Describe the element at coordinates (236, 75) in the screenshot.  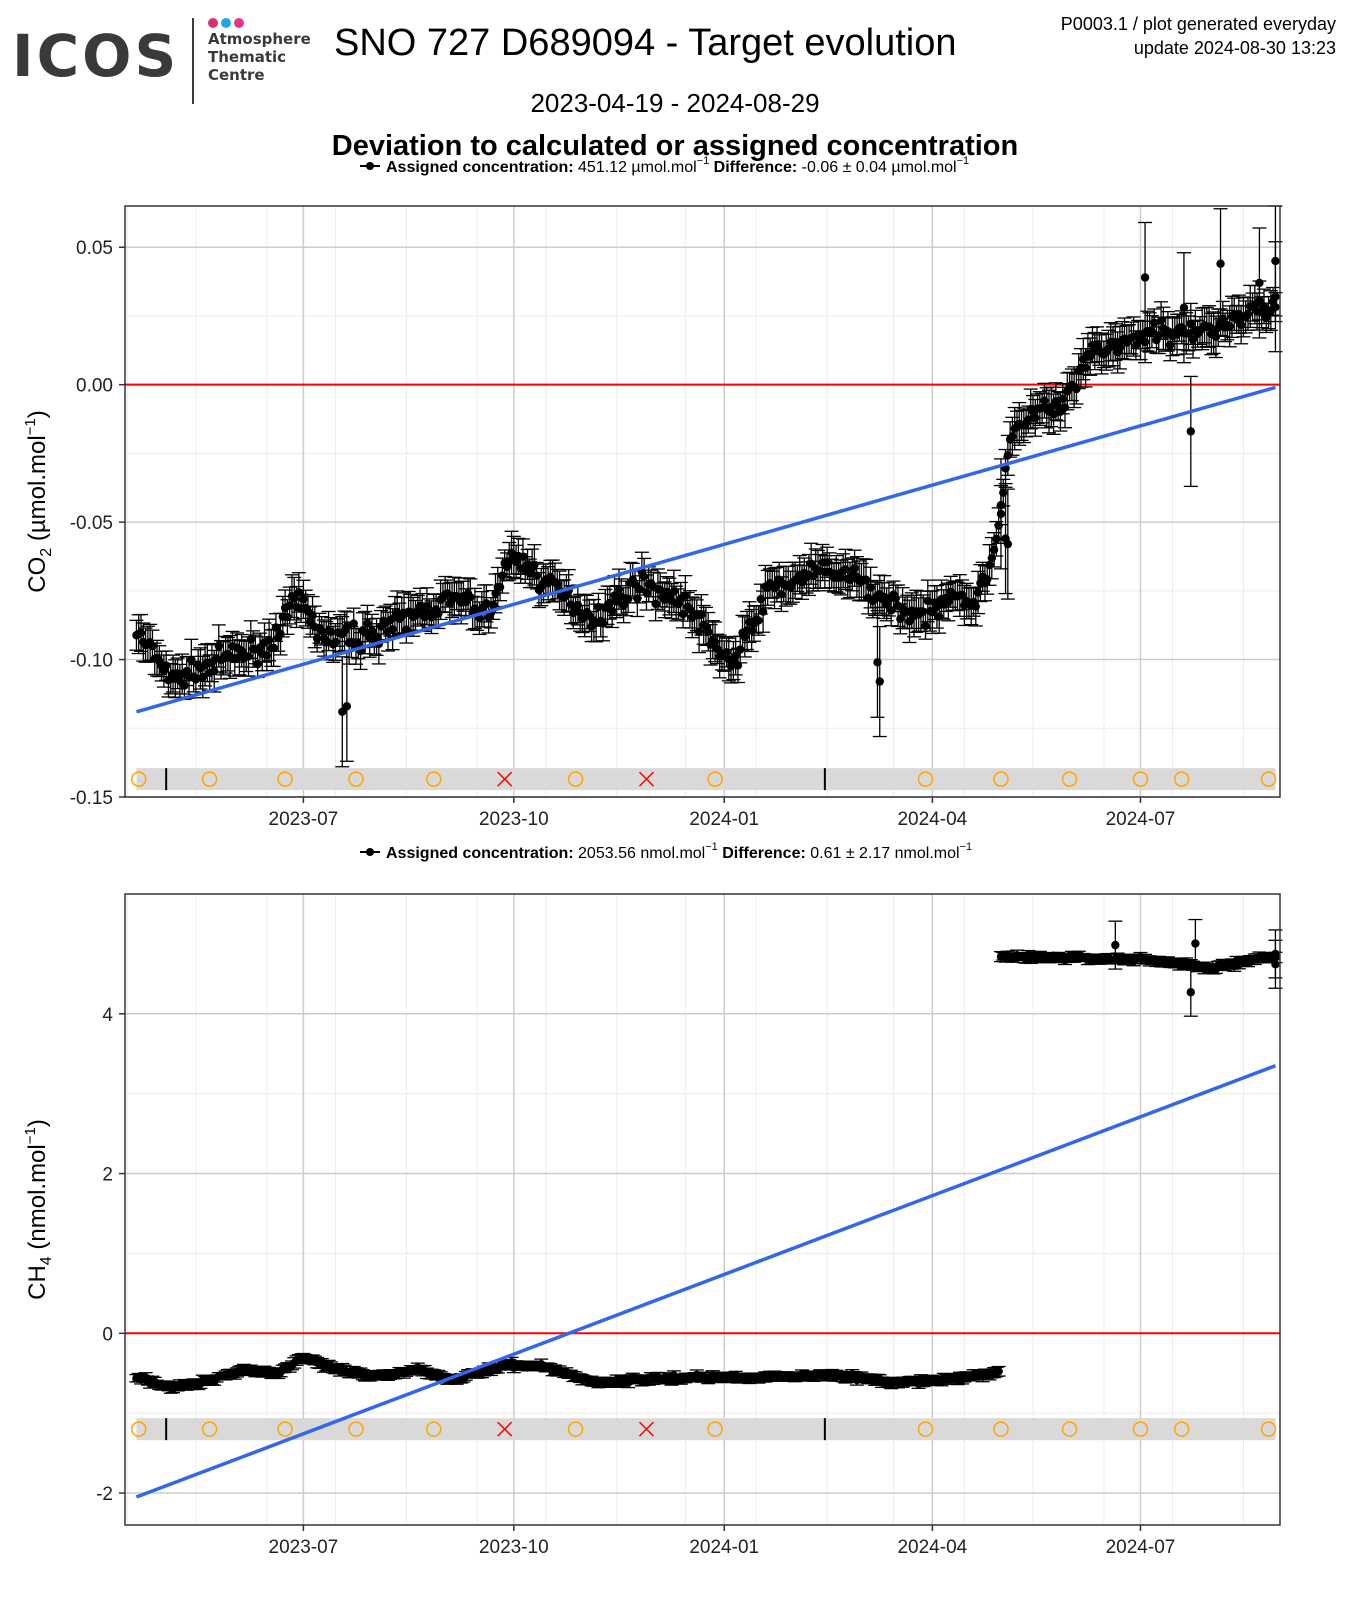
I see `logo-line-3: Centre` at that location.